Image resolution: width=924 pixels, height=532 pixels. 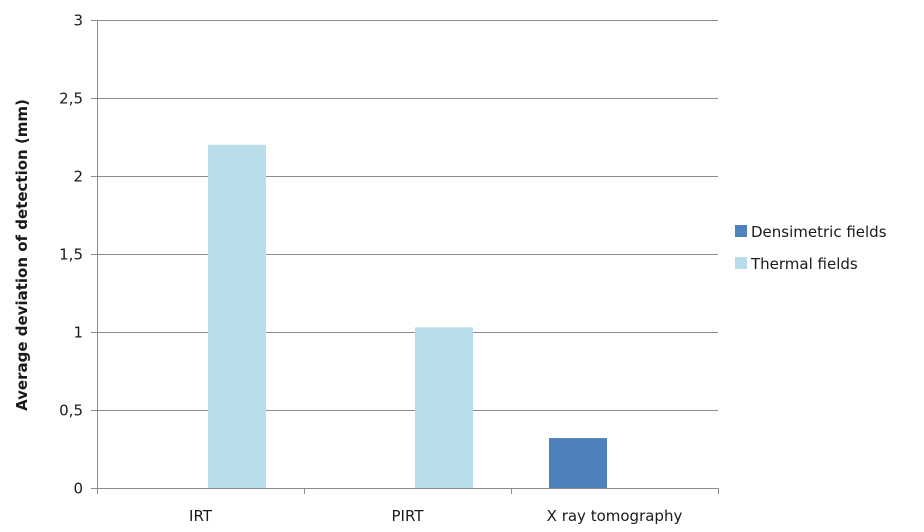 What do you see at coordinates (435, 516) in the screenshot?
I see `x-axis-ticks: IRT PIRT X ray tomography` at bounding box center [435, 516].